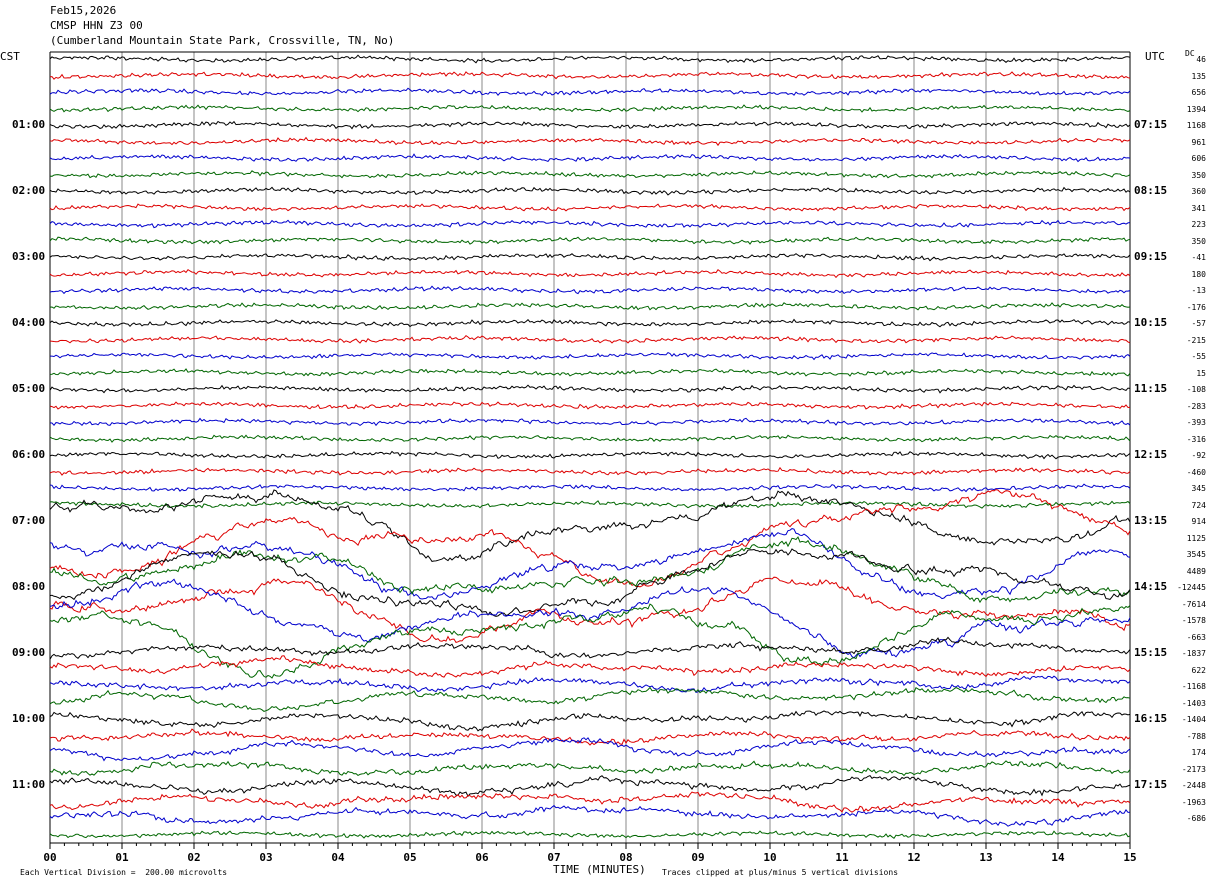 Image resolution: width=1210 pixels, height=886 pixels. What do you see at coordinates (1196, 340) in the screenshot?
I see `dc-offset-value: -215` at bounding box center [1196, 340].